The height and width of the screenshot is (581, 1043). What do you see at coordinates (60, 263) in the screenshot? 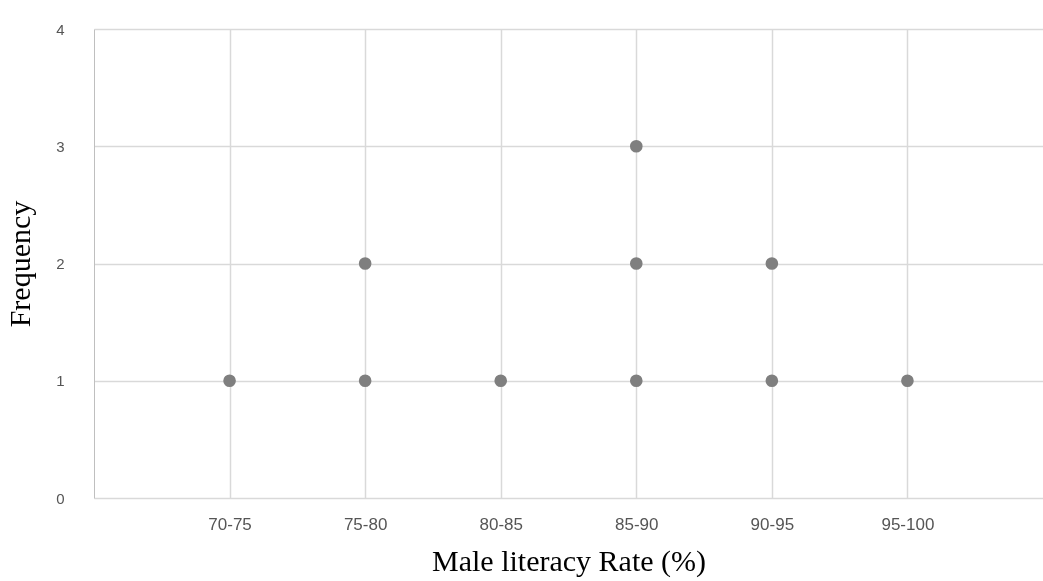
I see `y-tick-label: 2` at bounding box center [60, 263].